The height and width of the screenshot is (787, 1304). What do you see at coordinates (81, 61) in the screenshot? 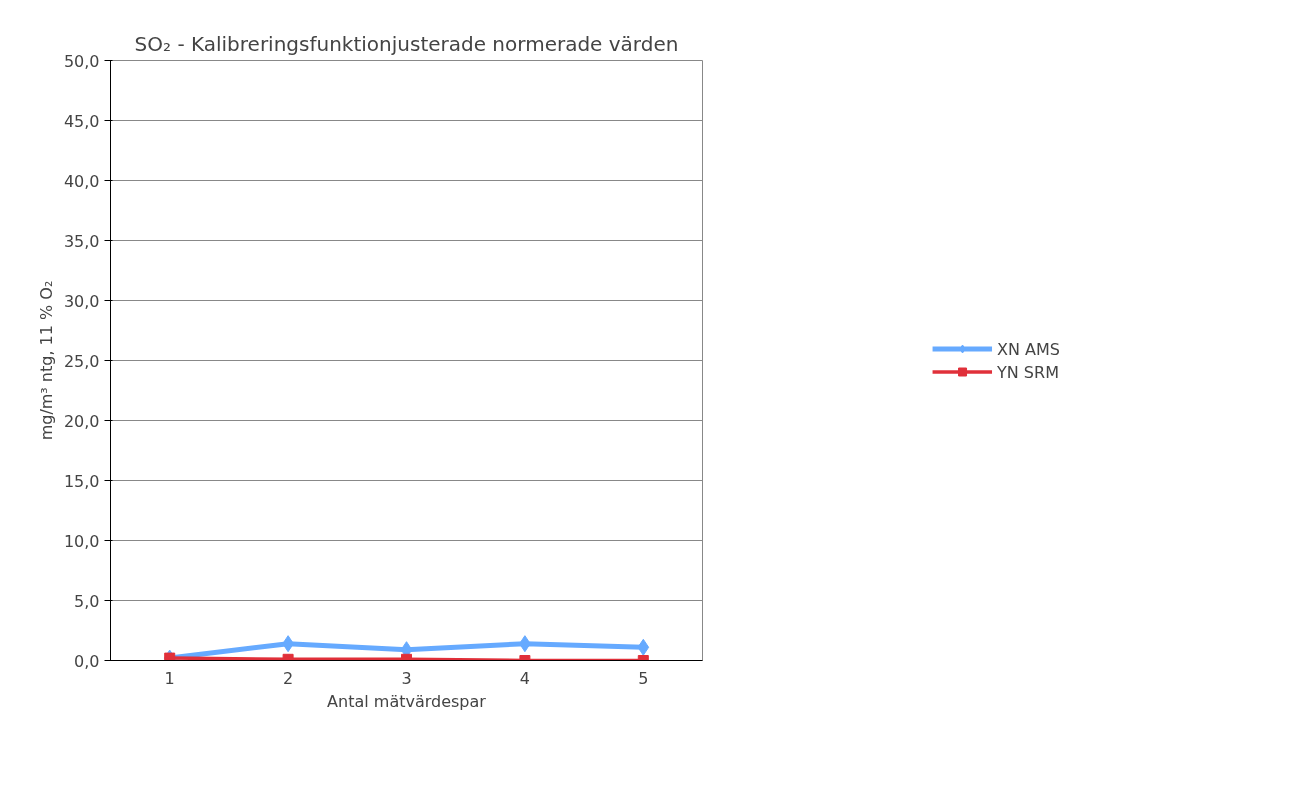
I see `y-tick-label: 50,0` at bounding box center [81, 61].